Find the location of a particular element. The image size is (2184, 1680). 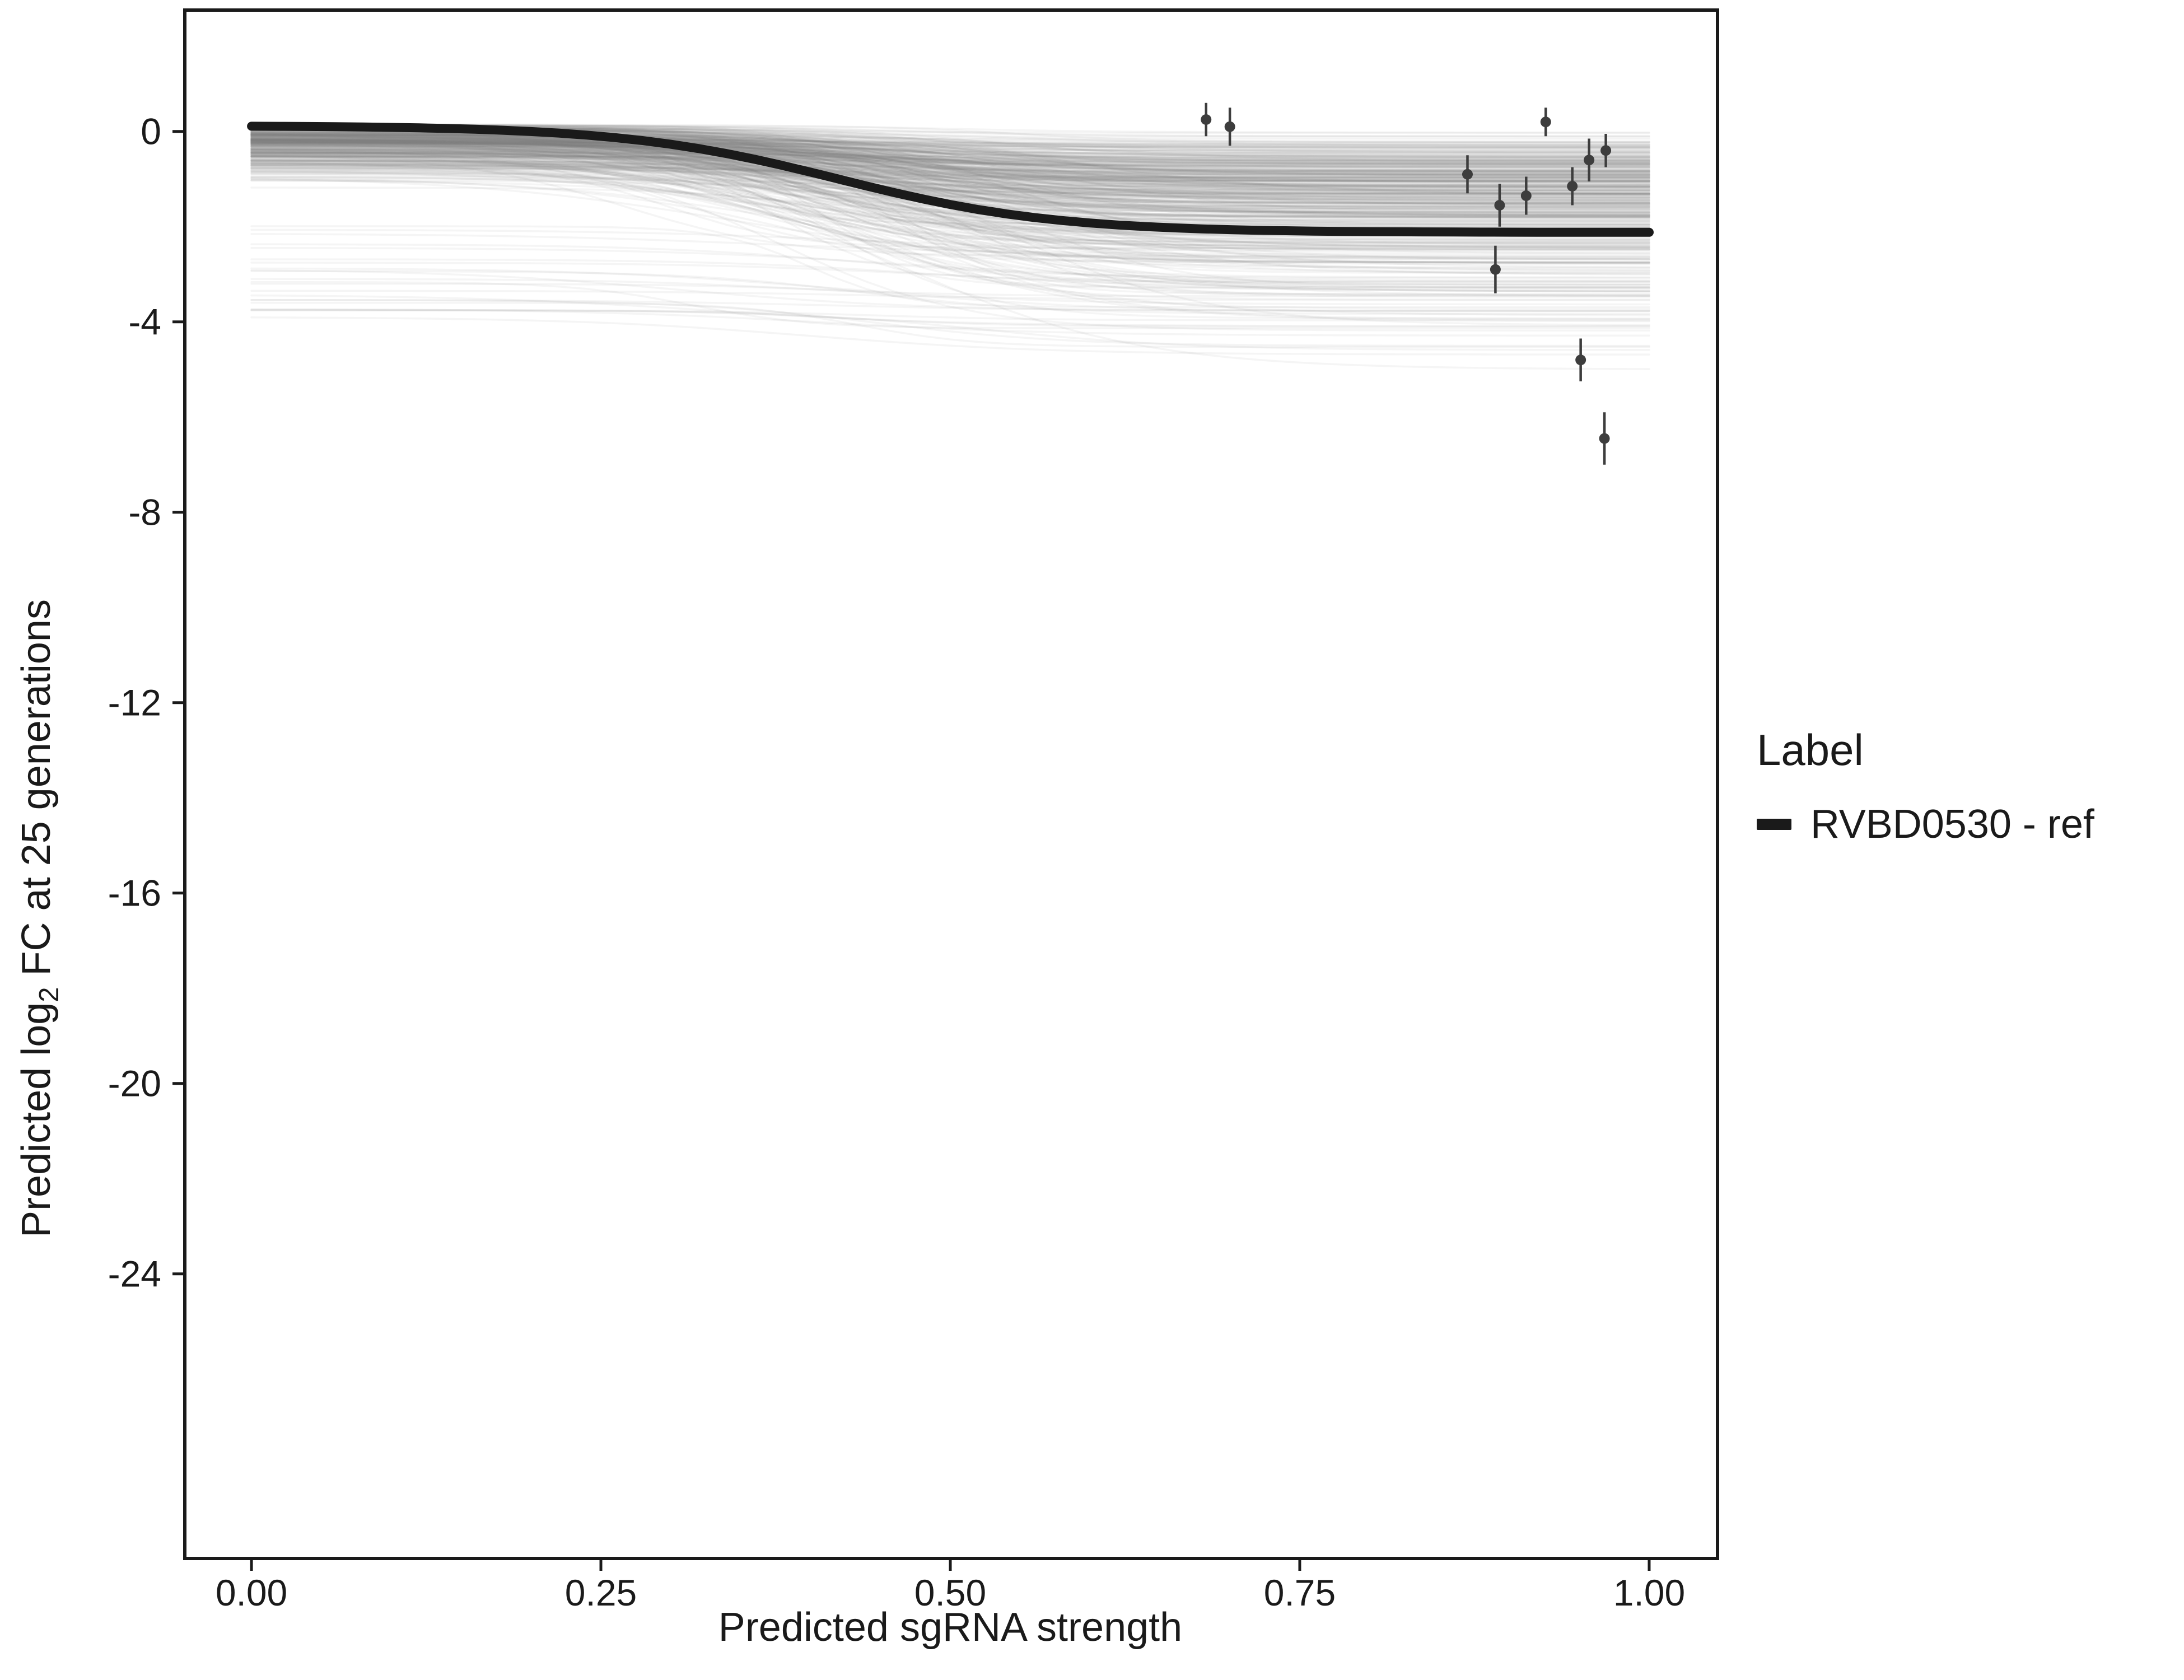

y-tick-label: -12 is located at coordinates (135, 703).